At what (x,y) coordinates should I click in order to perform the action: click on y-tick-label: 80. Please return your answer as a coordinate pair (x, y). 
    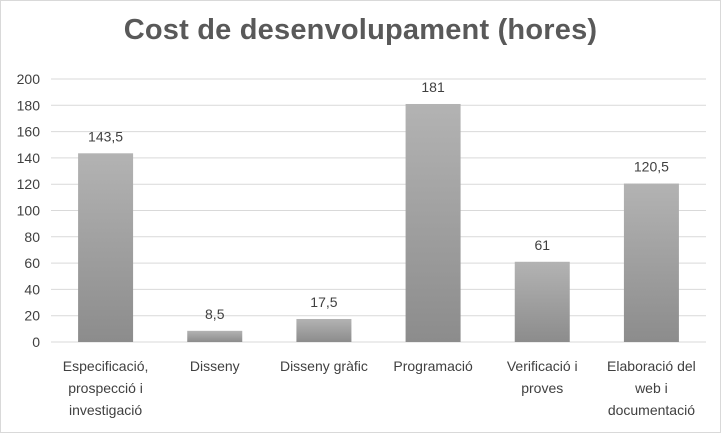
    Looking at the image, I should click on (32, 237).